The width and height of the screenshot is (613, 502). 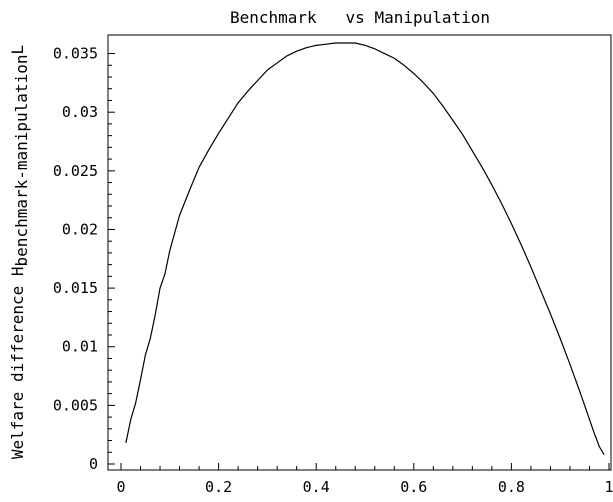 I want to click on y-tick-label: 0.03, so click(x=80, y=112).